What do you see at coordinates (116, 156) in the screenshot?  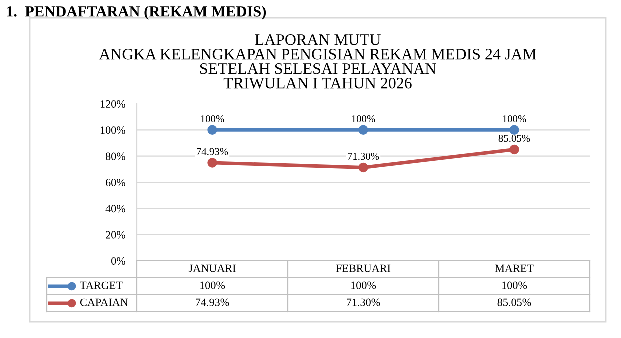 I see `y-tick-label: 80%` at bounding box center [116, 156].